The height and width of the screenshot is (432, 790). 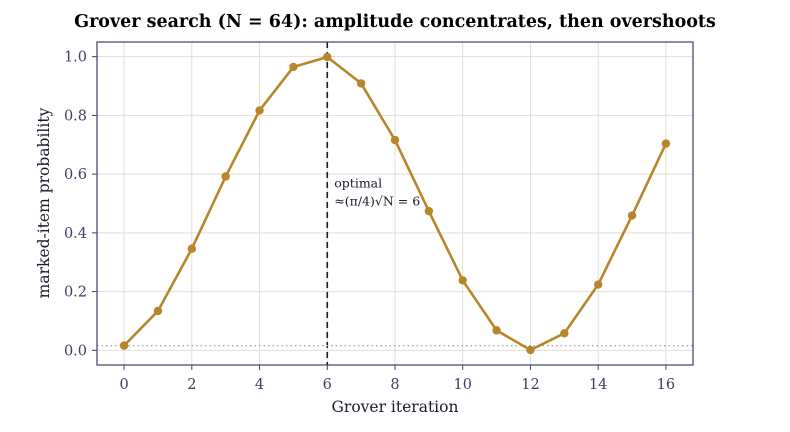 What do you see at coordinates (75, 351) in the screenshot?
I see `y-tick-label: 0.0` at bounding box center [75, 351].